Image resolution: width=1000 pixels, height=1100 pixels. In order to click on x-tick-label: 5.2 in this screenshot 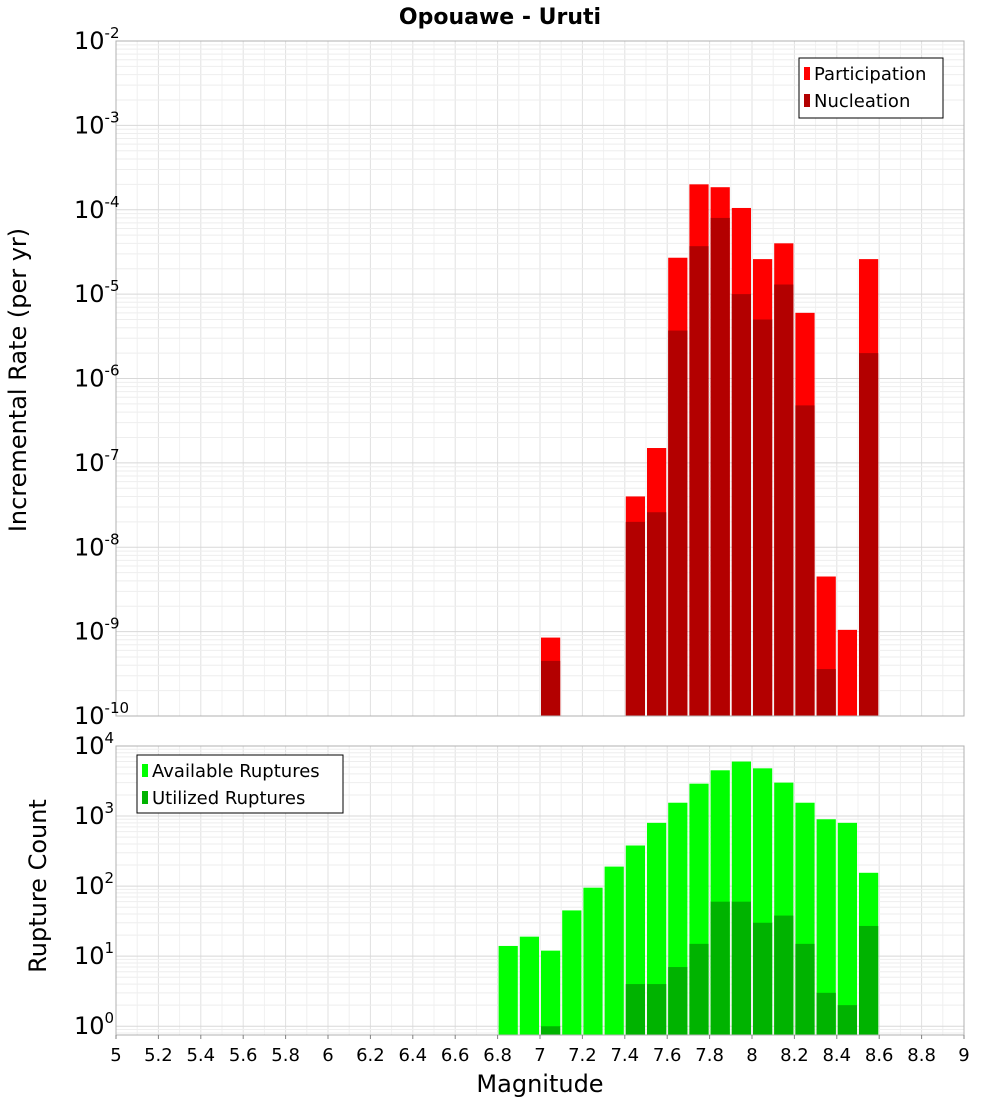, I will do `click(158, 1055)`.